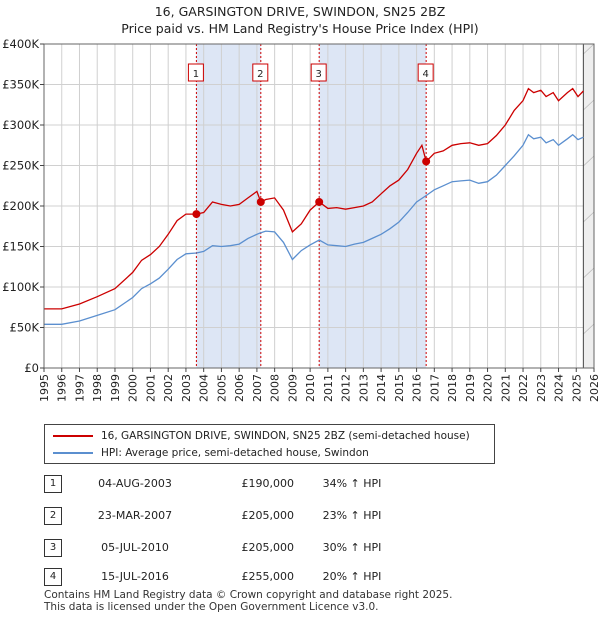 Image resolution: width=600 pixels, height=620 pixels. I want to click on transaction-row: 4 15-JUL-2016 £255,000 20% ↑ HPI, so click(264, 577).